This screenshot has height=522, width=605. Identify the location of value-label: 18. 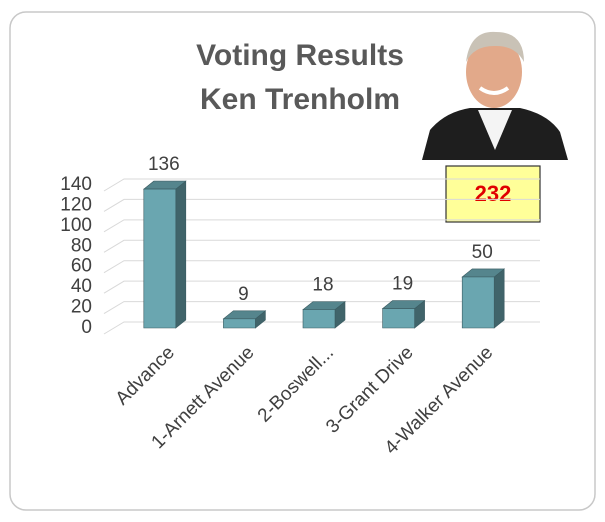
(322, 285).